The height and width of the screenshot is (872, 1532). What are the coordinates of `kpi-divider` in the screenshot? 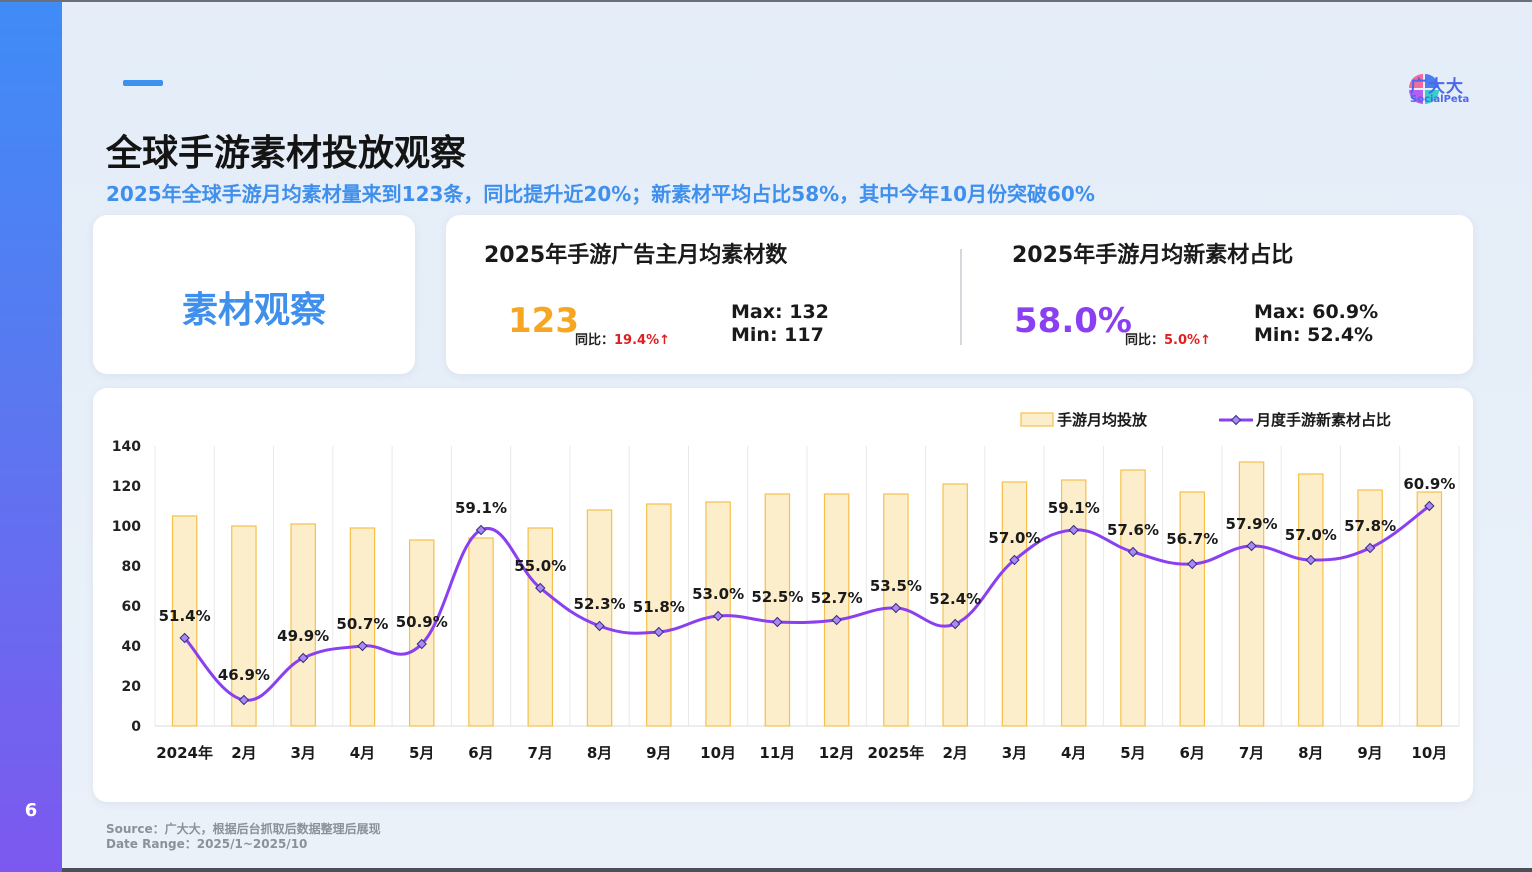 It's located at (961, 297).